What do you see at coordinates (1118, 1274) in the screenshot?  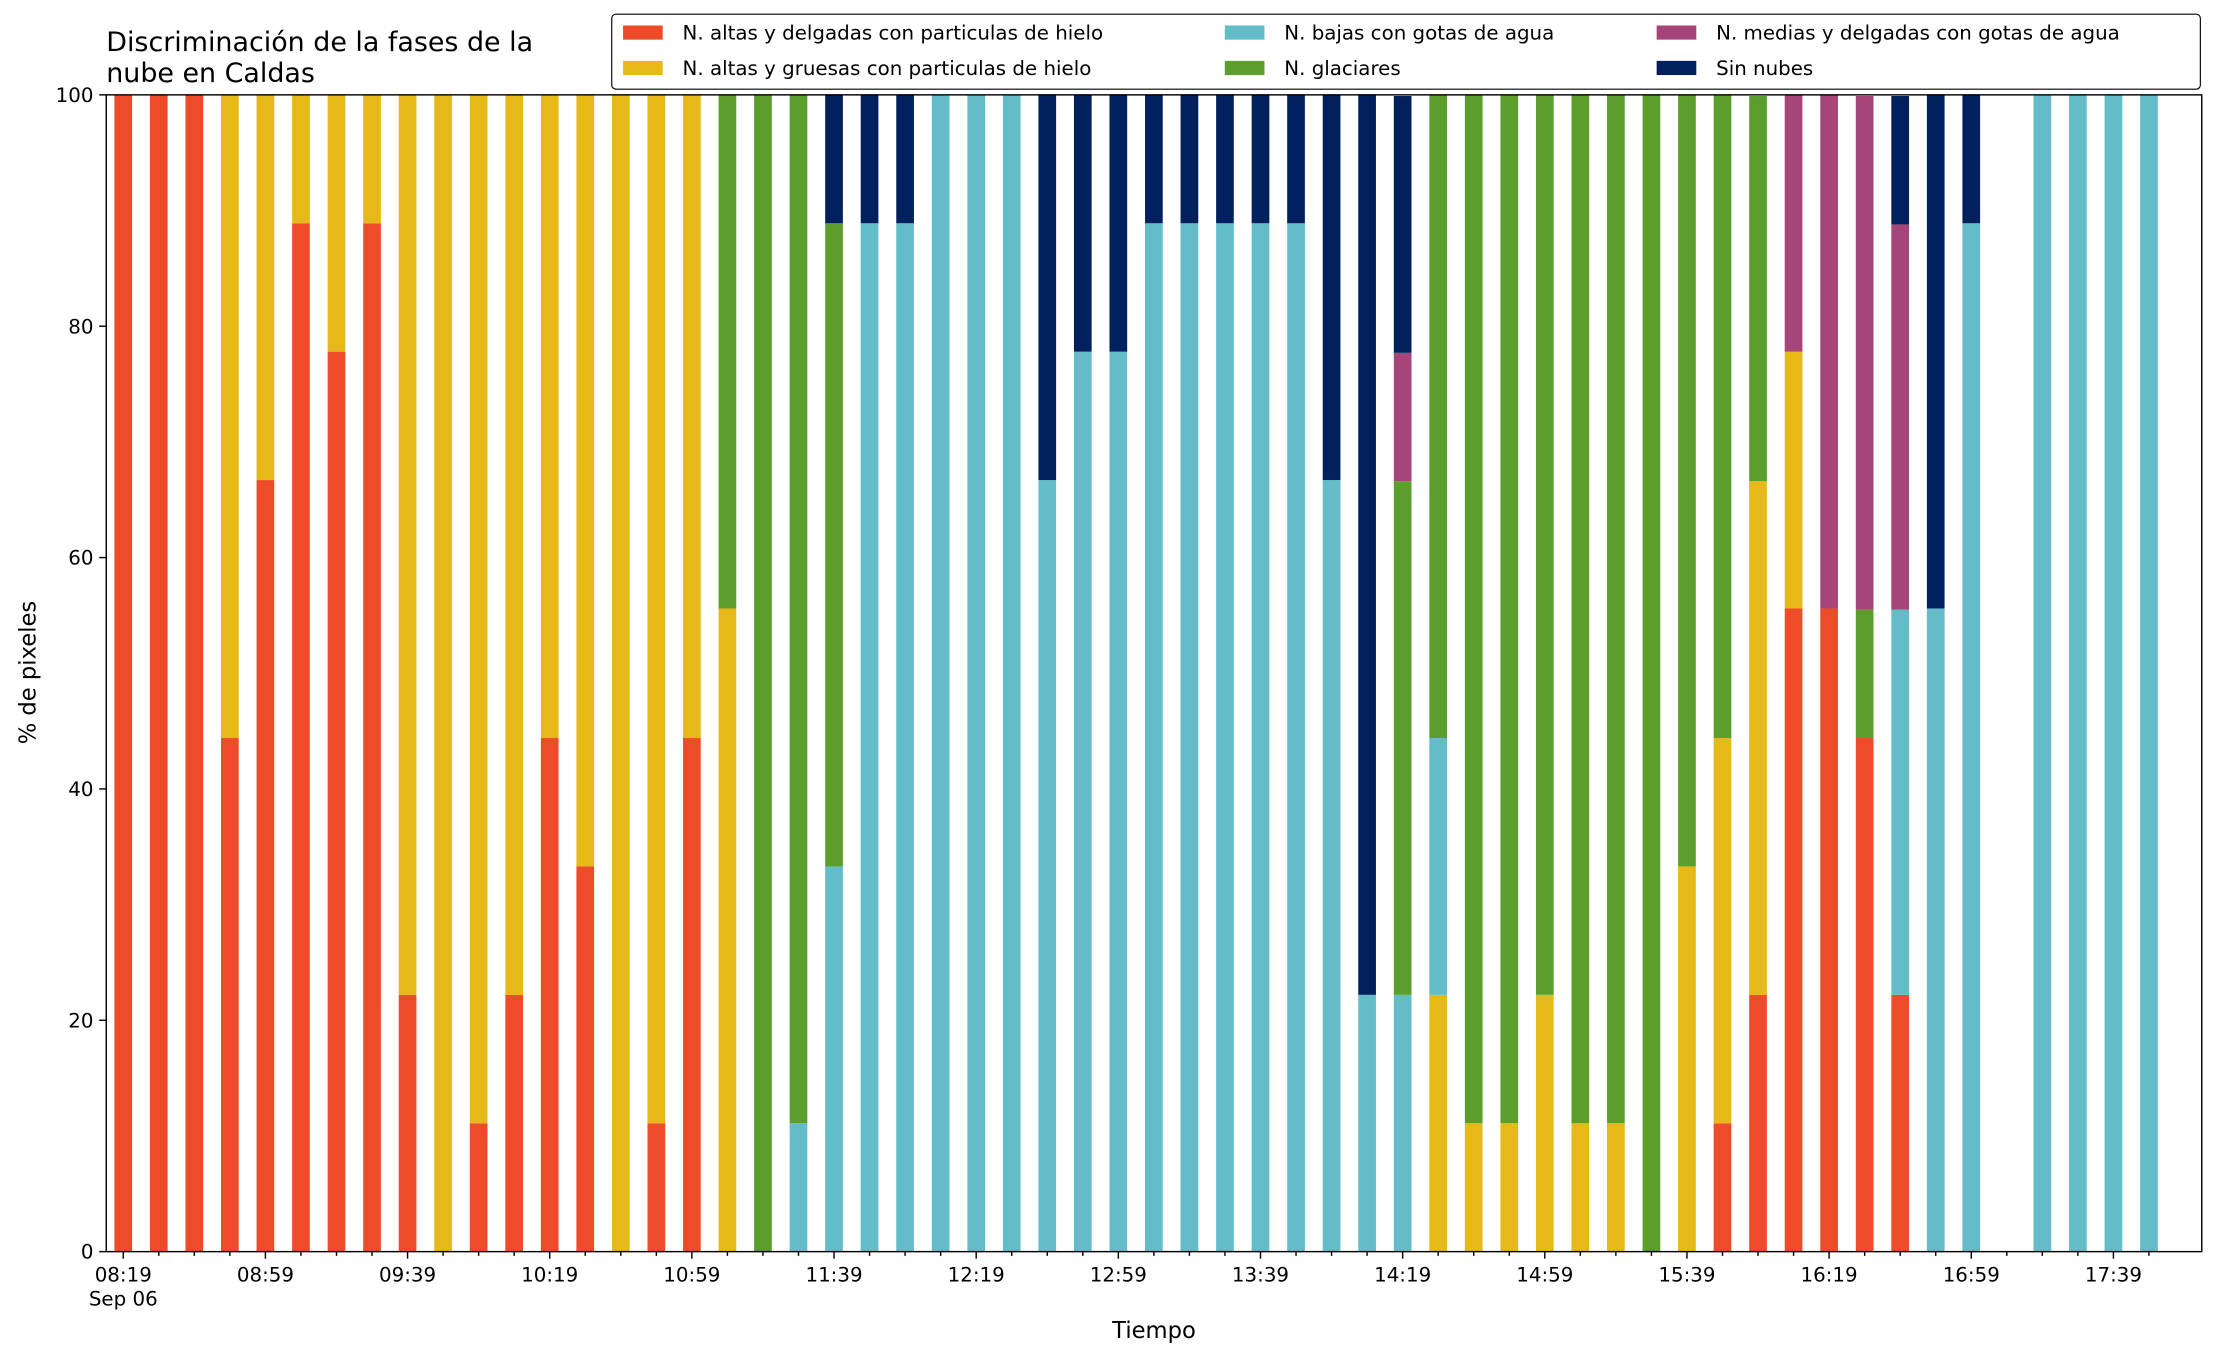 I see `x-tick-label: 12:59` at bounding box center [1118, 1274].